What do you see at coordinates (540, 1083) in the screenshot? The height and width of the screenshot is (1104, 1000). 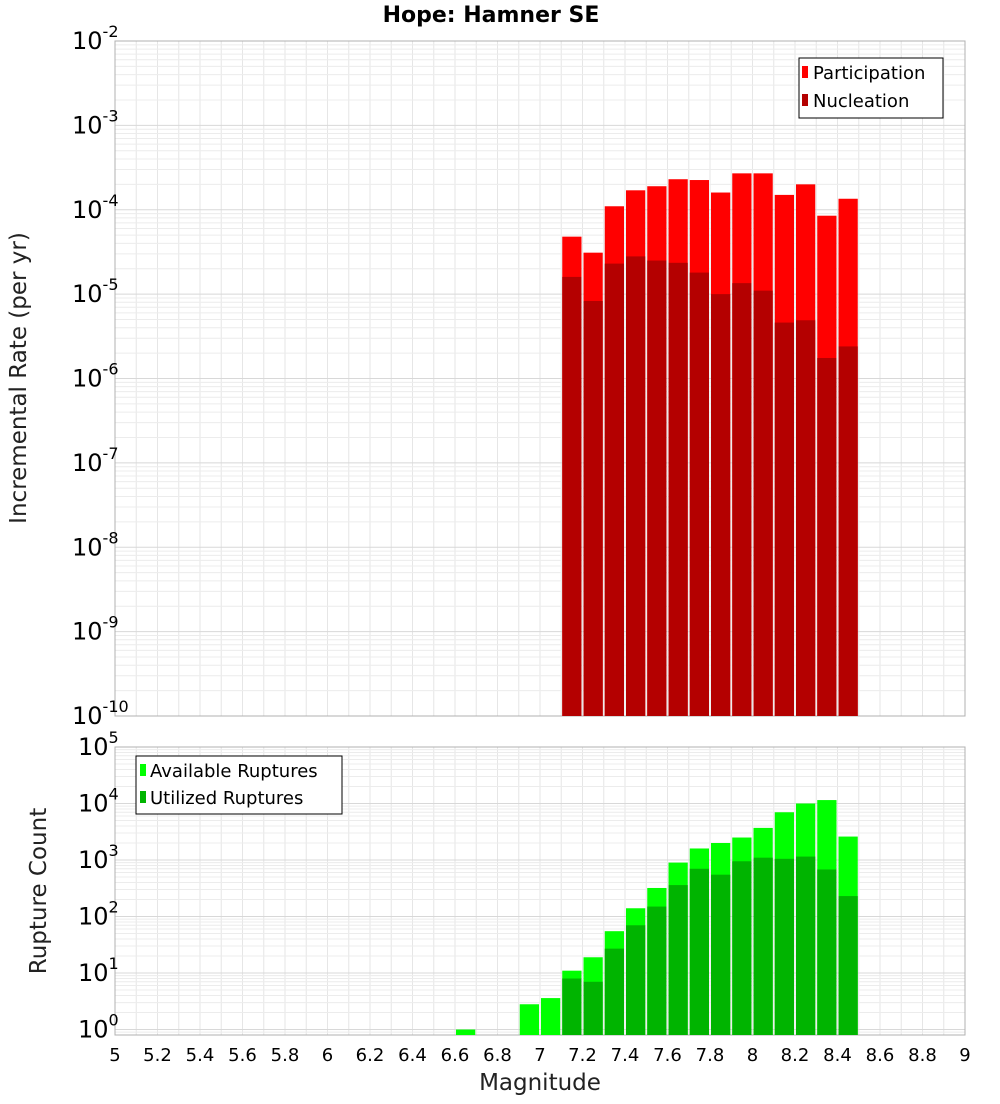 I see `x-axis-label: Magnitude` at bounding box center [540, 1083].